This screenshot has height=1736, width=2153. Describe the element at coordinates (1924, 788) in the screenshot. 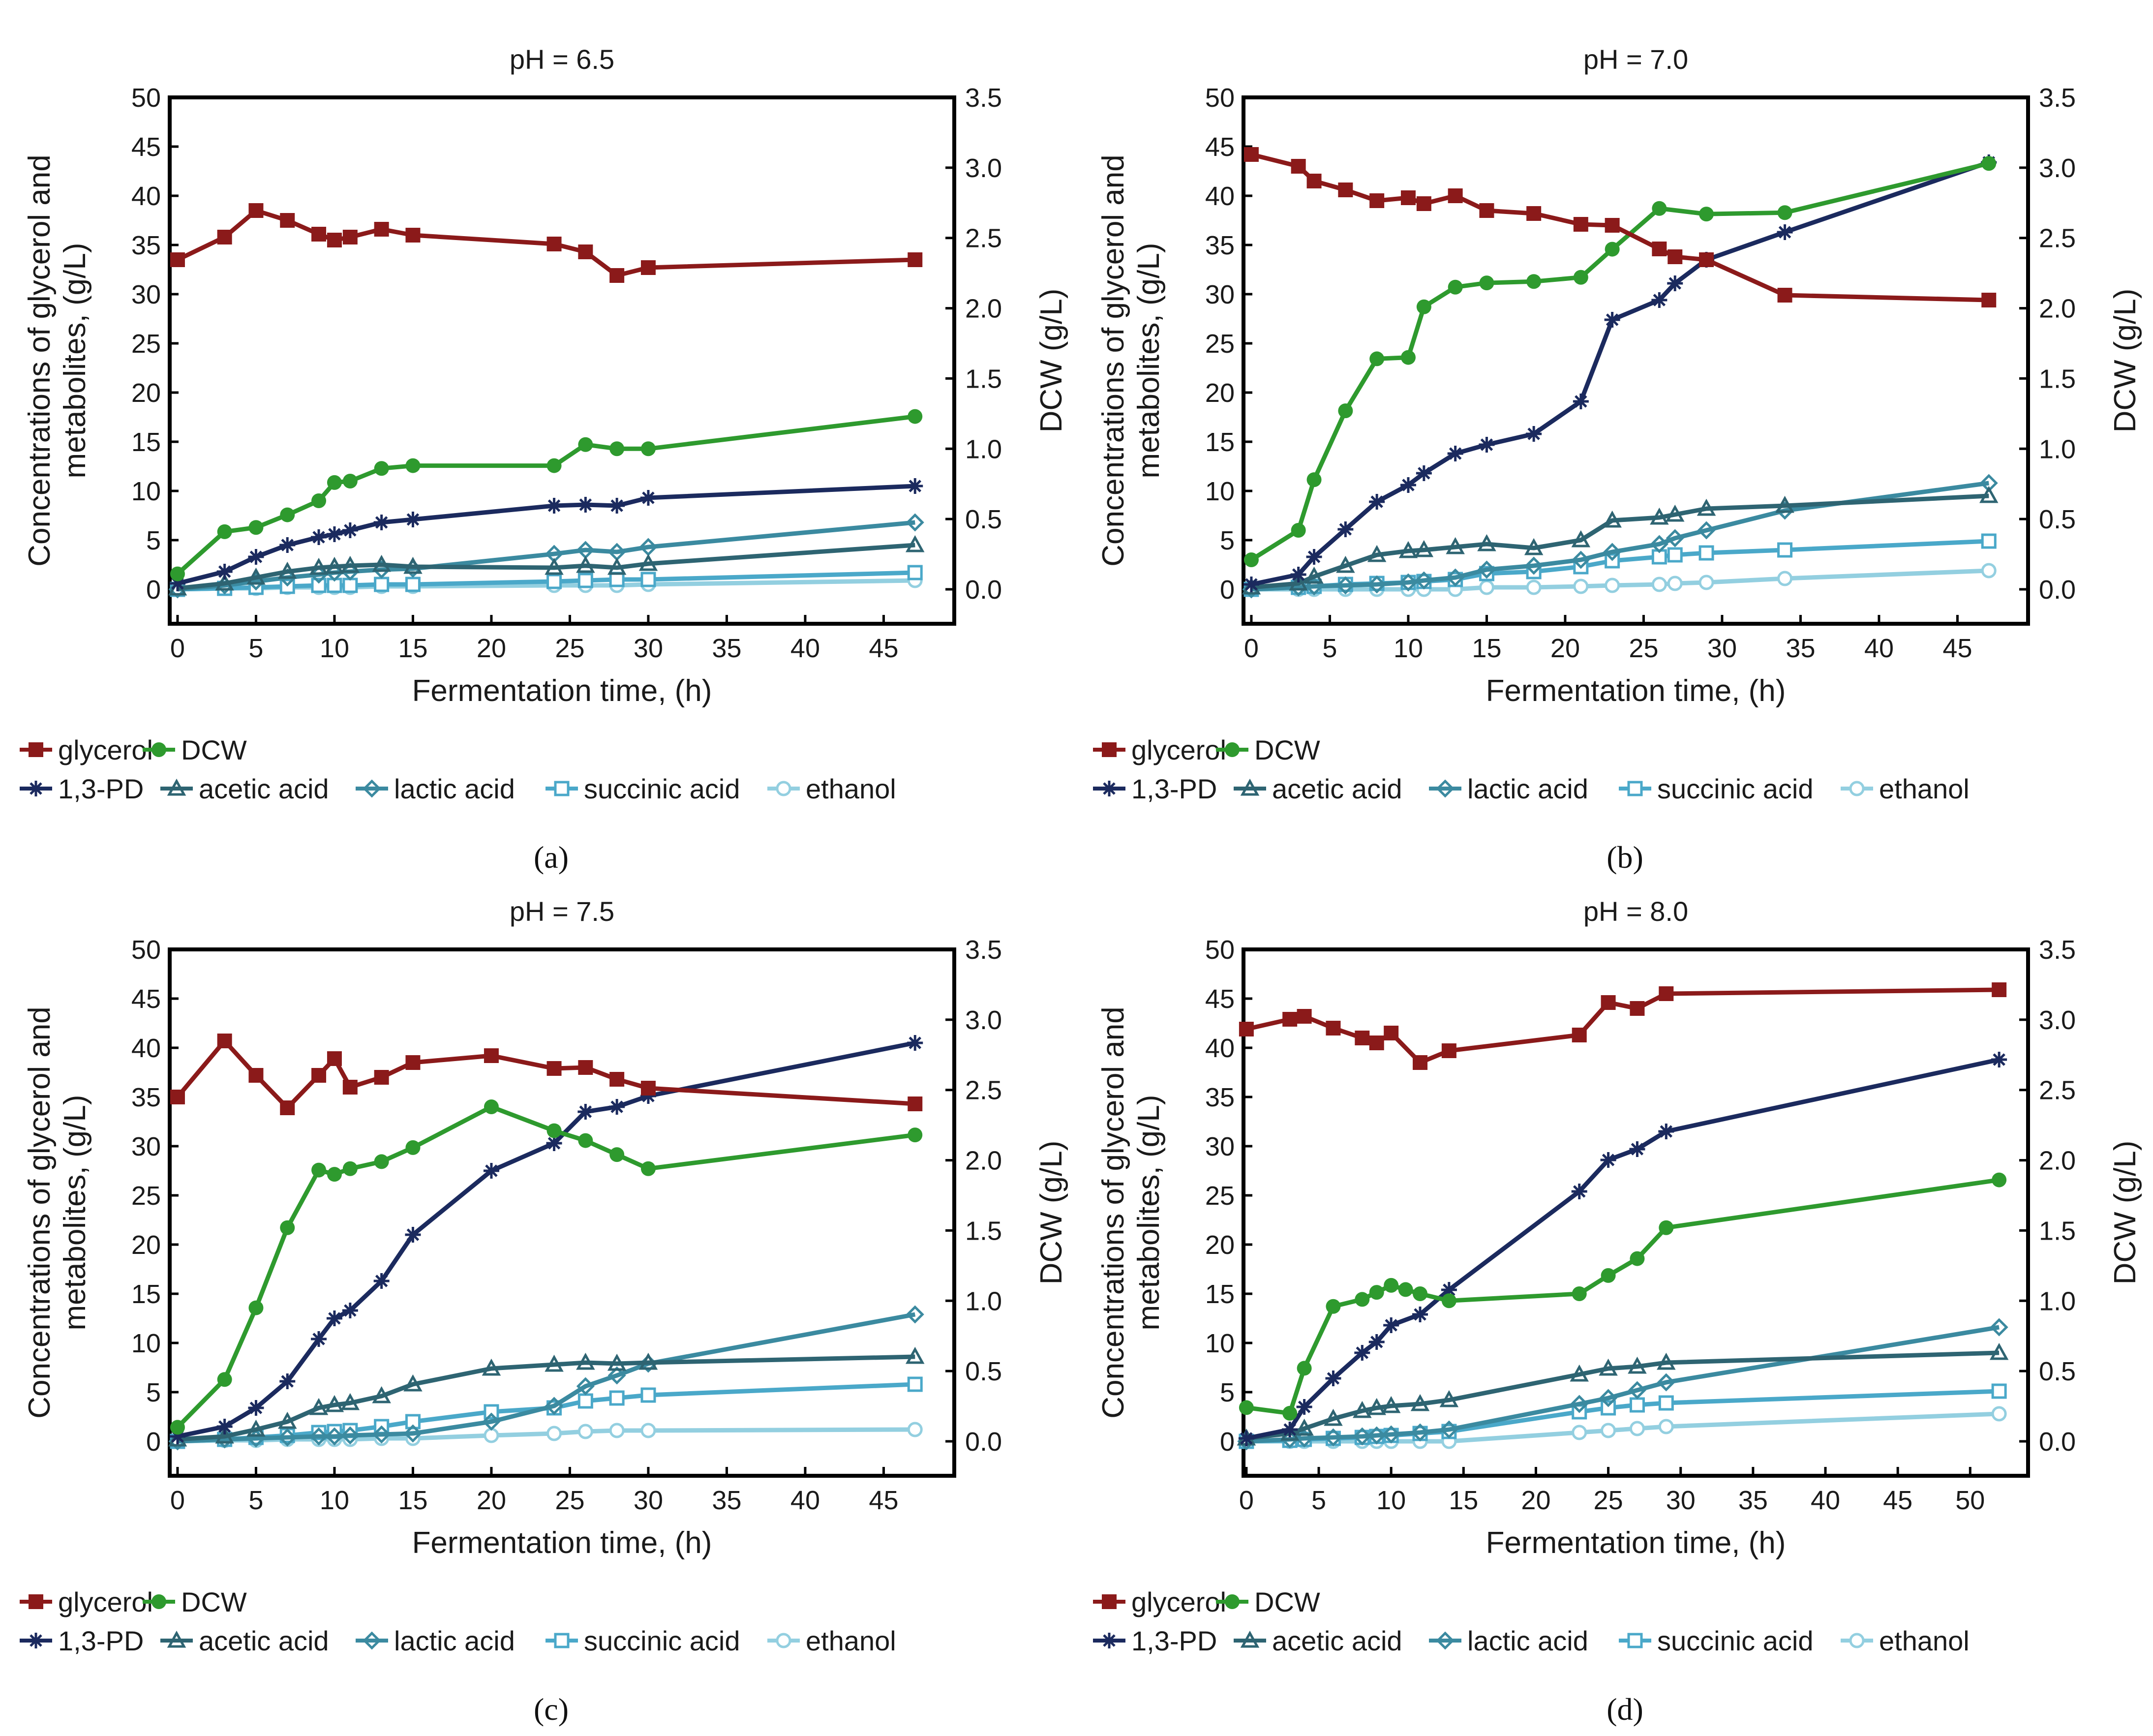

I see `legend-label-ethanol: ethanol` at that location.